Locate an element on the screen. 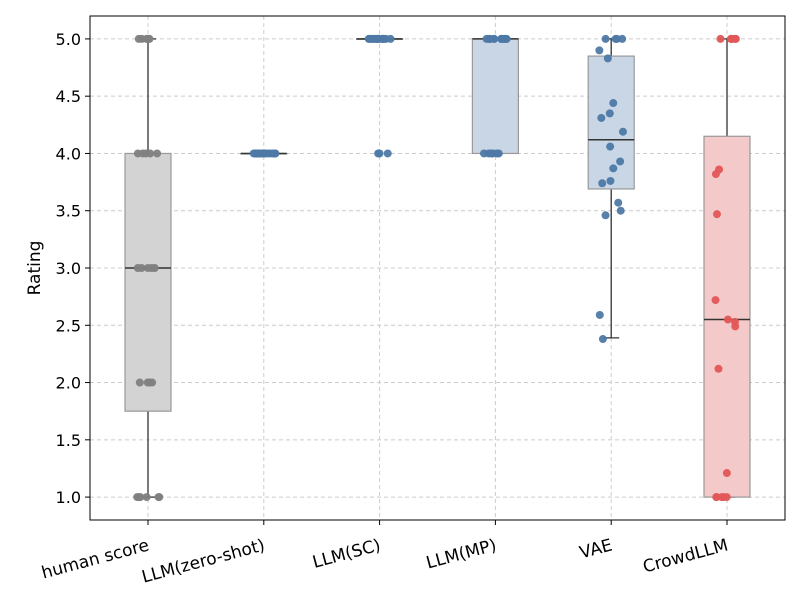 This screenshot has height=600, width=800. x-tick-label: human score is located at coordinates (95, 560).